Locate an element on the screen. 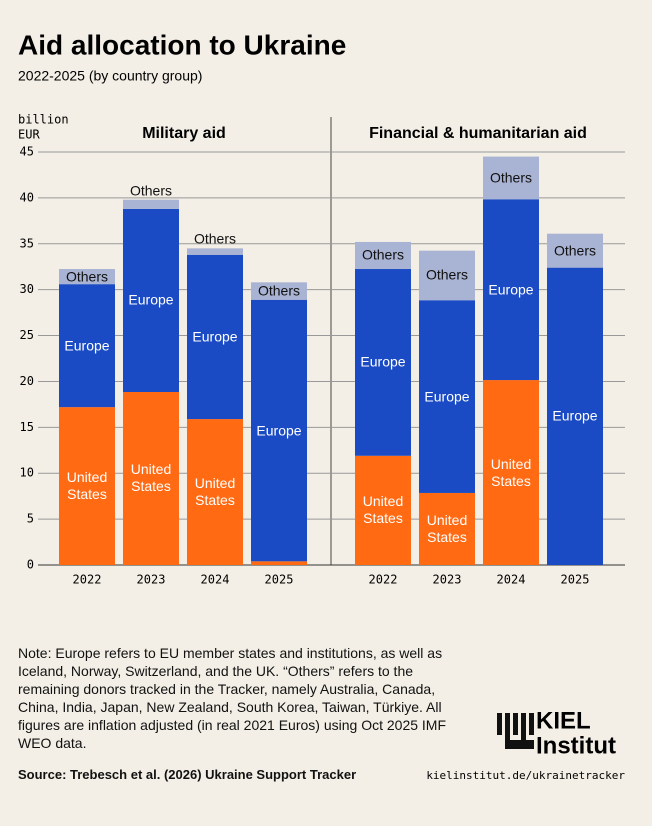 The image size is (652, 826). subtitle: 2022-2025 (by country group) is located at coordinates (110, 76).